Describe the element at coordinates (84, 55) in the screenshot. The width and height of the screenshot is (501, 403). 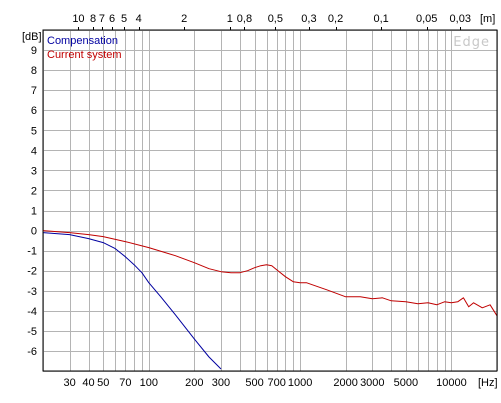
I see `legend-entry-current-system: Current system` at that location.